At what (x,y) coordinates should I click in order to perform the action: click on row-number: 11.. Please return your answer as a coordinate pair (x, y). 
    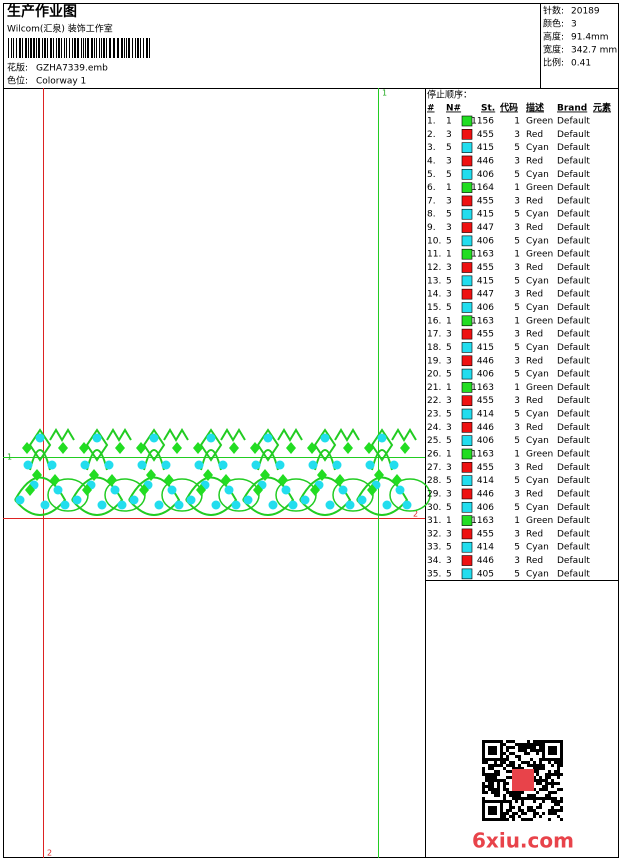
    Looking at the image, I should click on (434, 255).